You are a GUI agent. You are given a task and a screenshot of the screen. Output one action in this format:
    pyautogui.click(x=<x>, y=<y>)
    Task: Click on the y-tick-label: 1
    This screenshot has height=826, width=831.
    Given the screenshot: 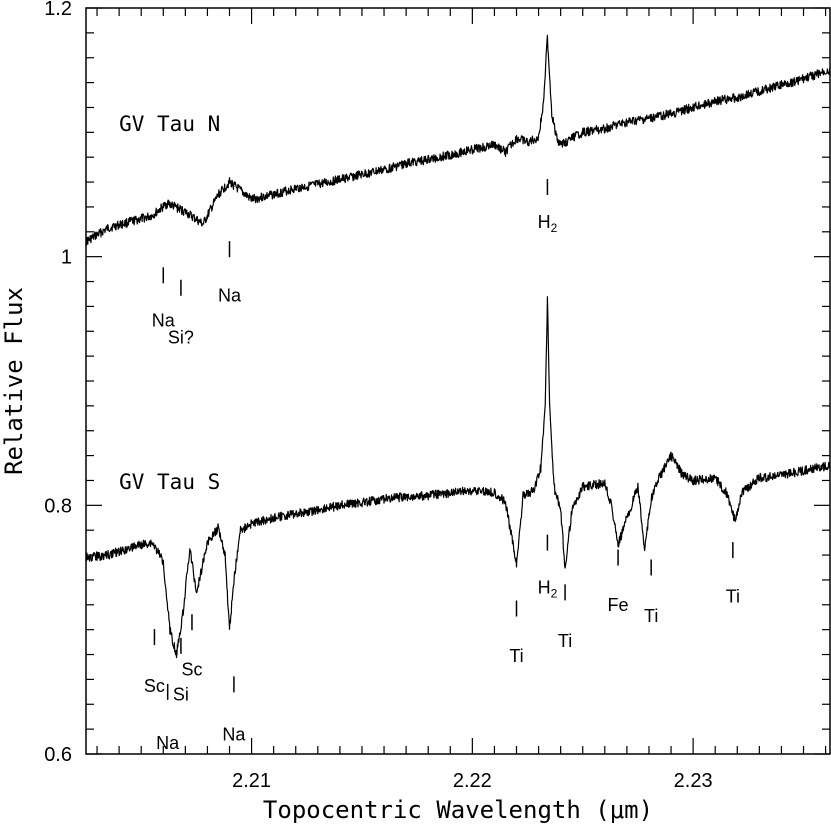 What is the action you would take?
    pyautogui.click(x=66, y=258)
    